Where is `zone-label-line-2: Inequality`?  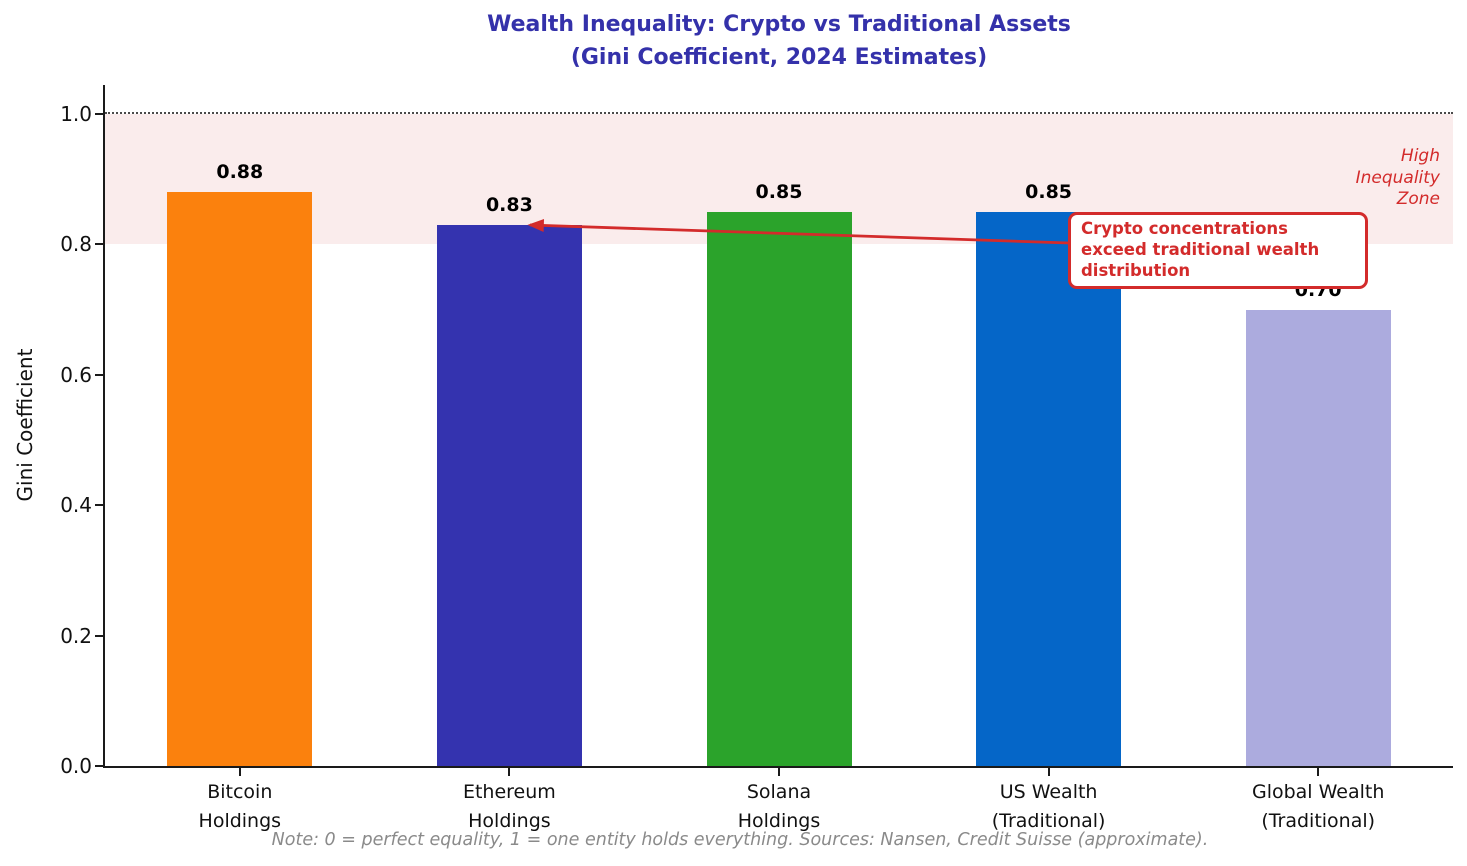
zone-label-line-2: Inequality is located at coordinates (1397, 177).